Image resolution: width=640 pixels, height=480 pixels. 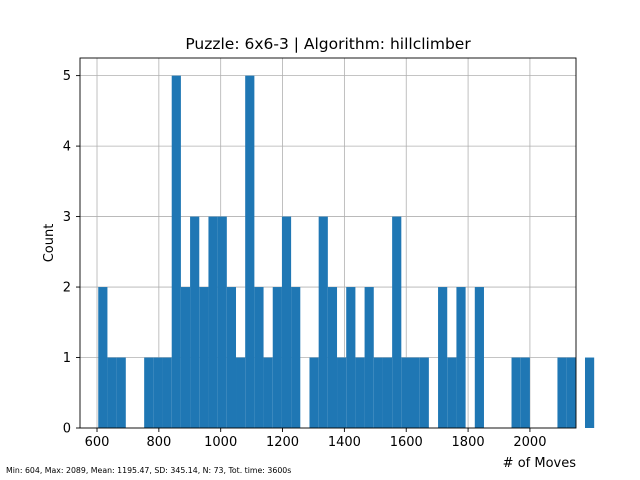 What do you see at coordinates (158, 442) in the screenshot?
I see `x-tick-label: 800` at bounding box center [158, 442].